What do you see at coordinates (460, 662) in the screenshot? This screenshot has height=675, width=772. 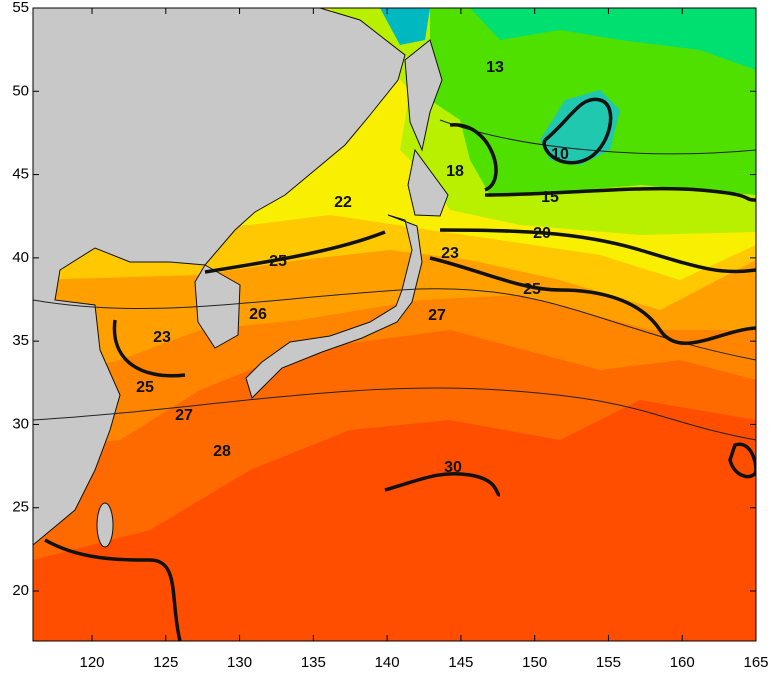 I see `x-tick-label: 145` at bounding box center [460, 662].